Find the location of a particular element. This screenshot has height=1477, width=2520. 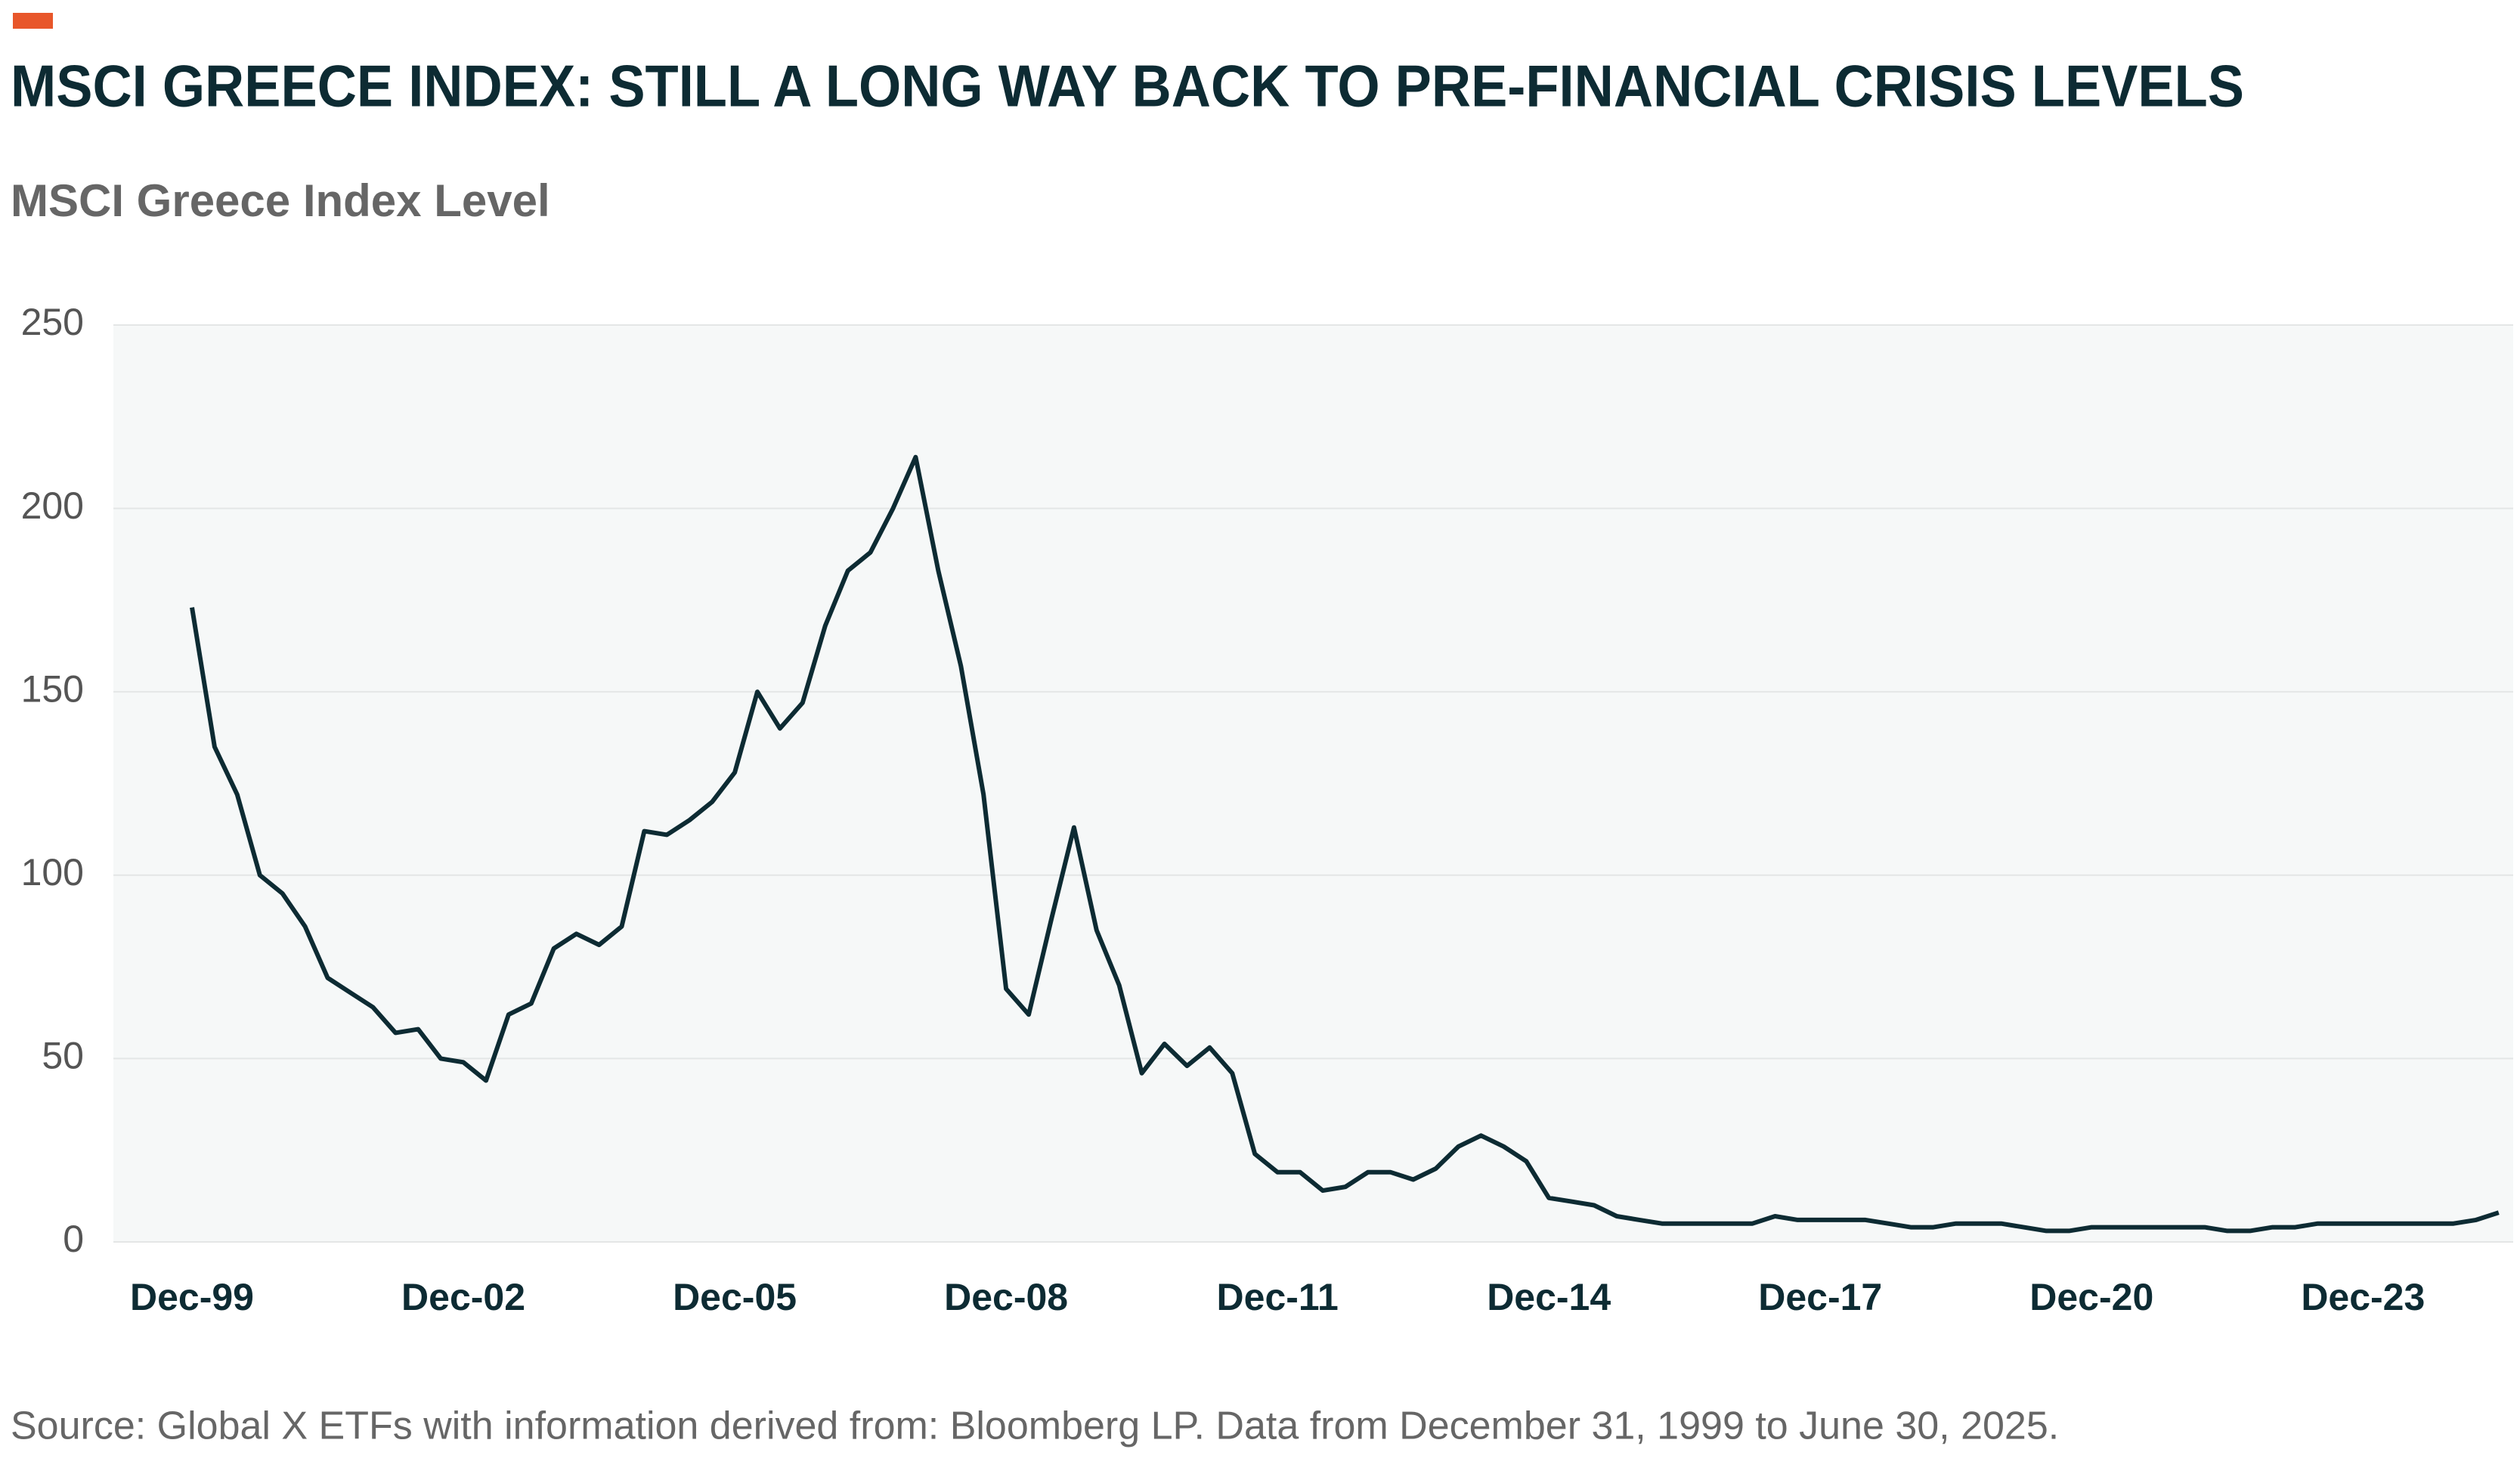

accent-bar is located at coordinates (33, 21).